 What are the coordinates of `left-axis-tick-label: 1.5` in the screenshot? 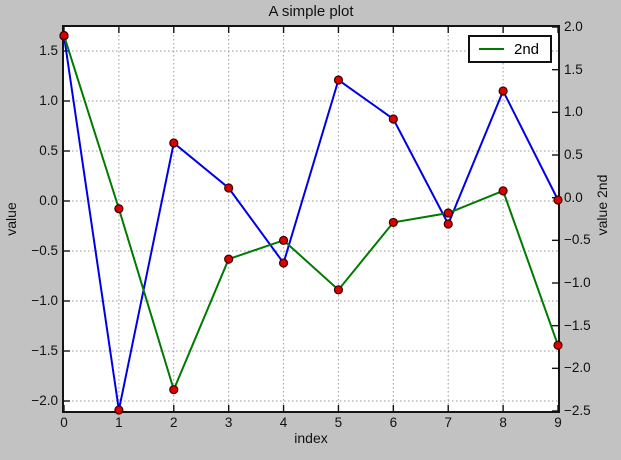 It's located at (48, 50).